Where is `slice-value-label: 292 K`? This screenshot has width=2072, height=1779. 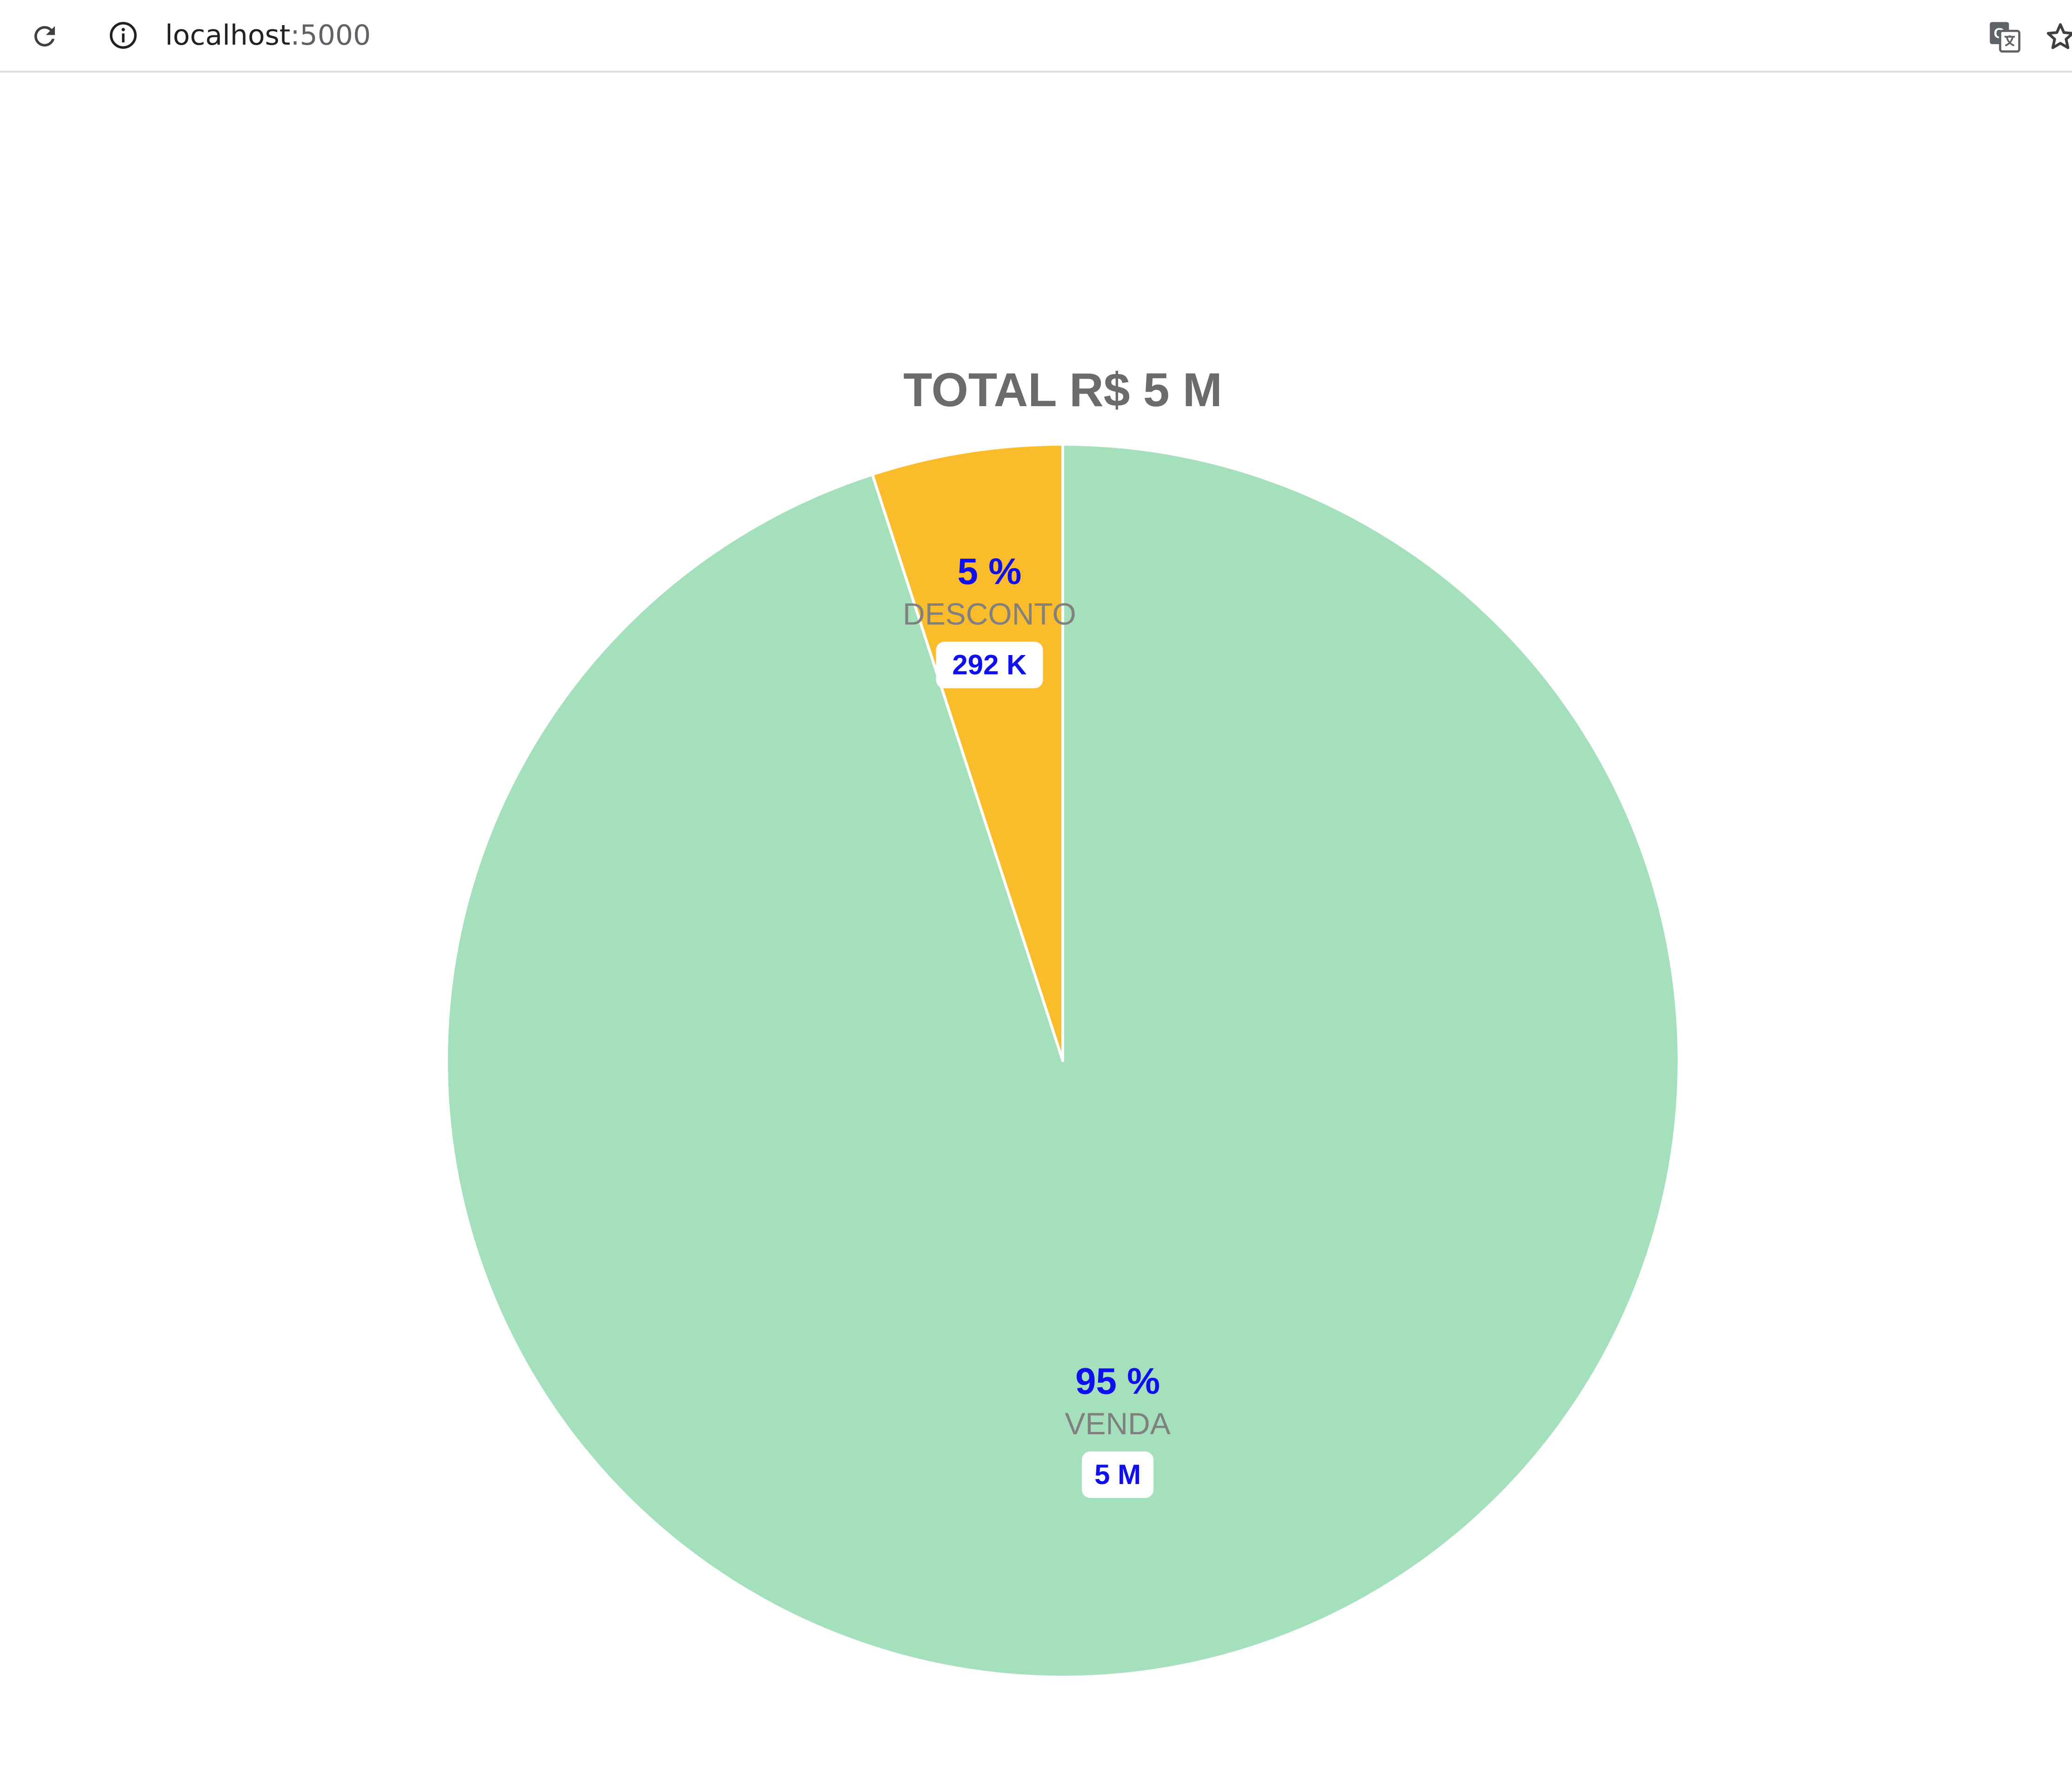 slice-value-label: 292 K is located at coordinates (989, 664).